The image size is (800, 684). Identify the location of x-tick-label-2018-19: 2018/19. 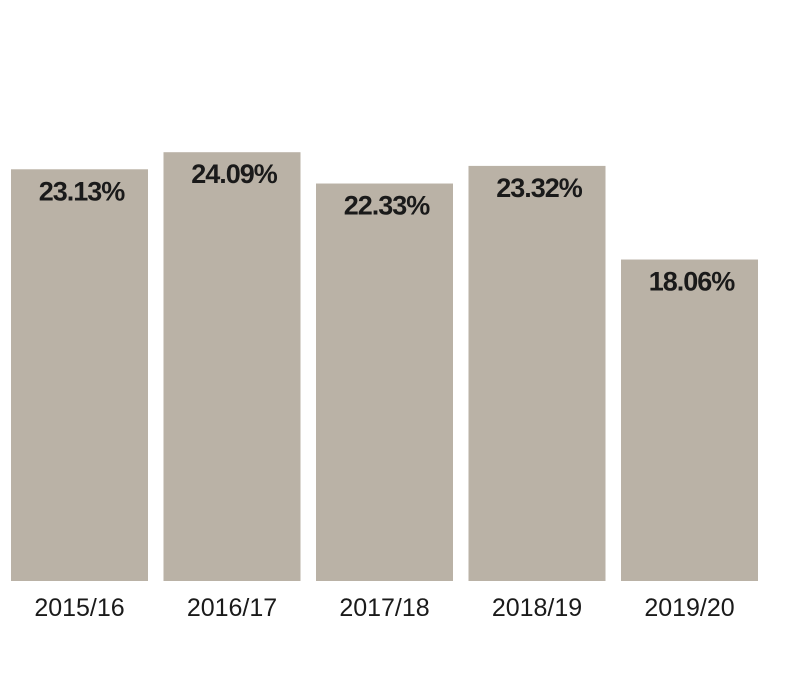
(537, 608).